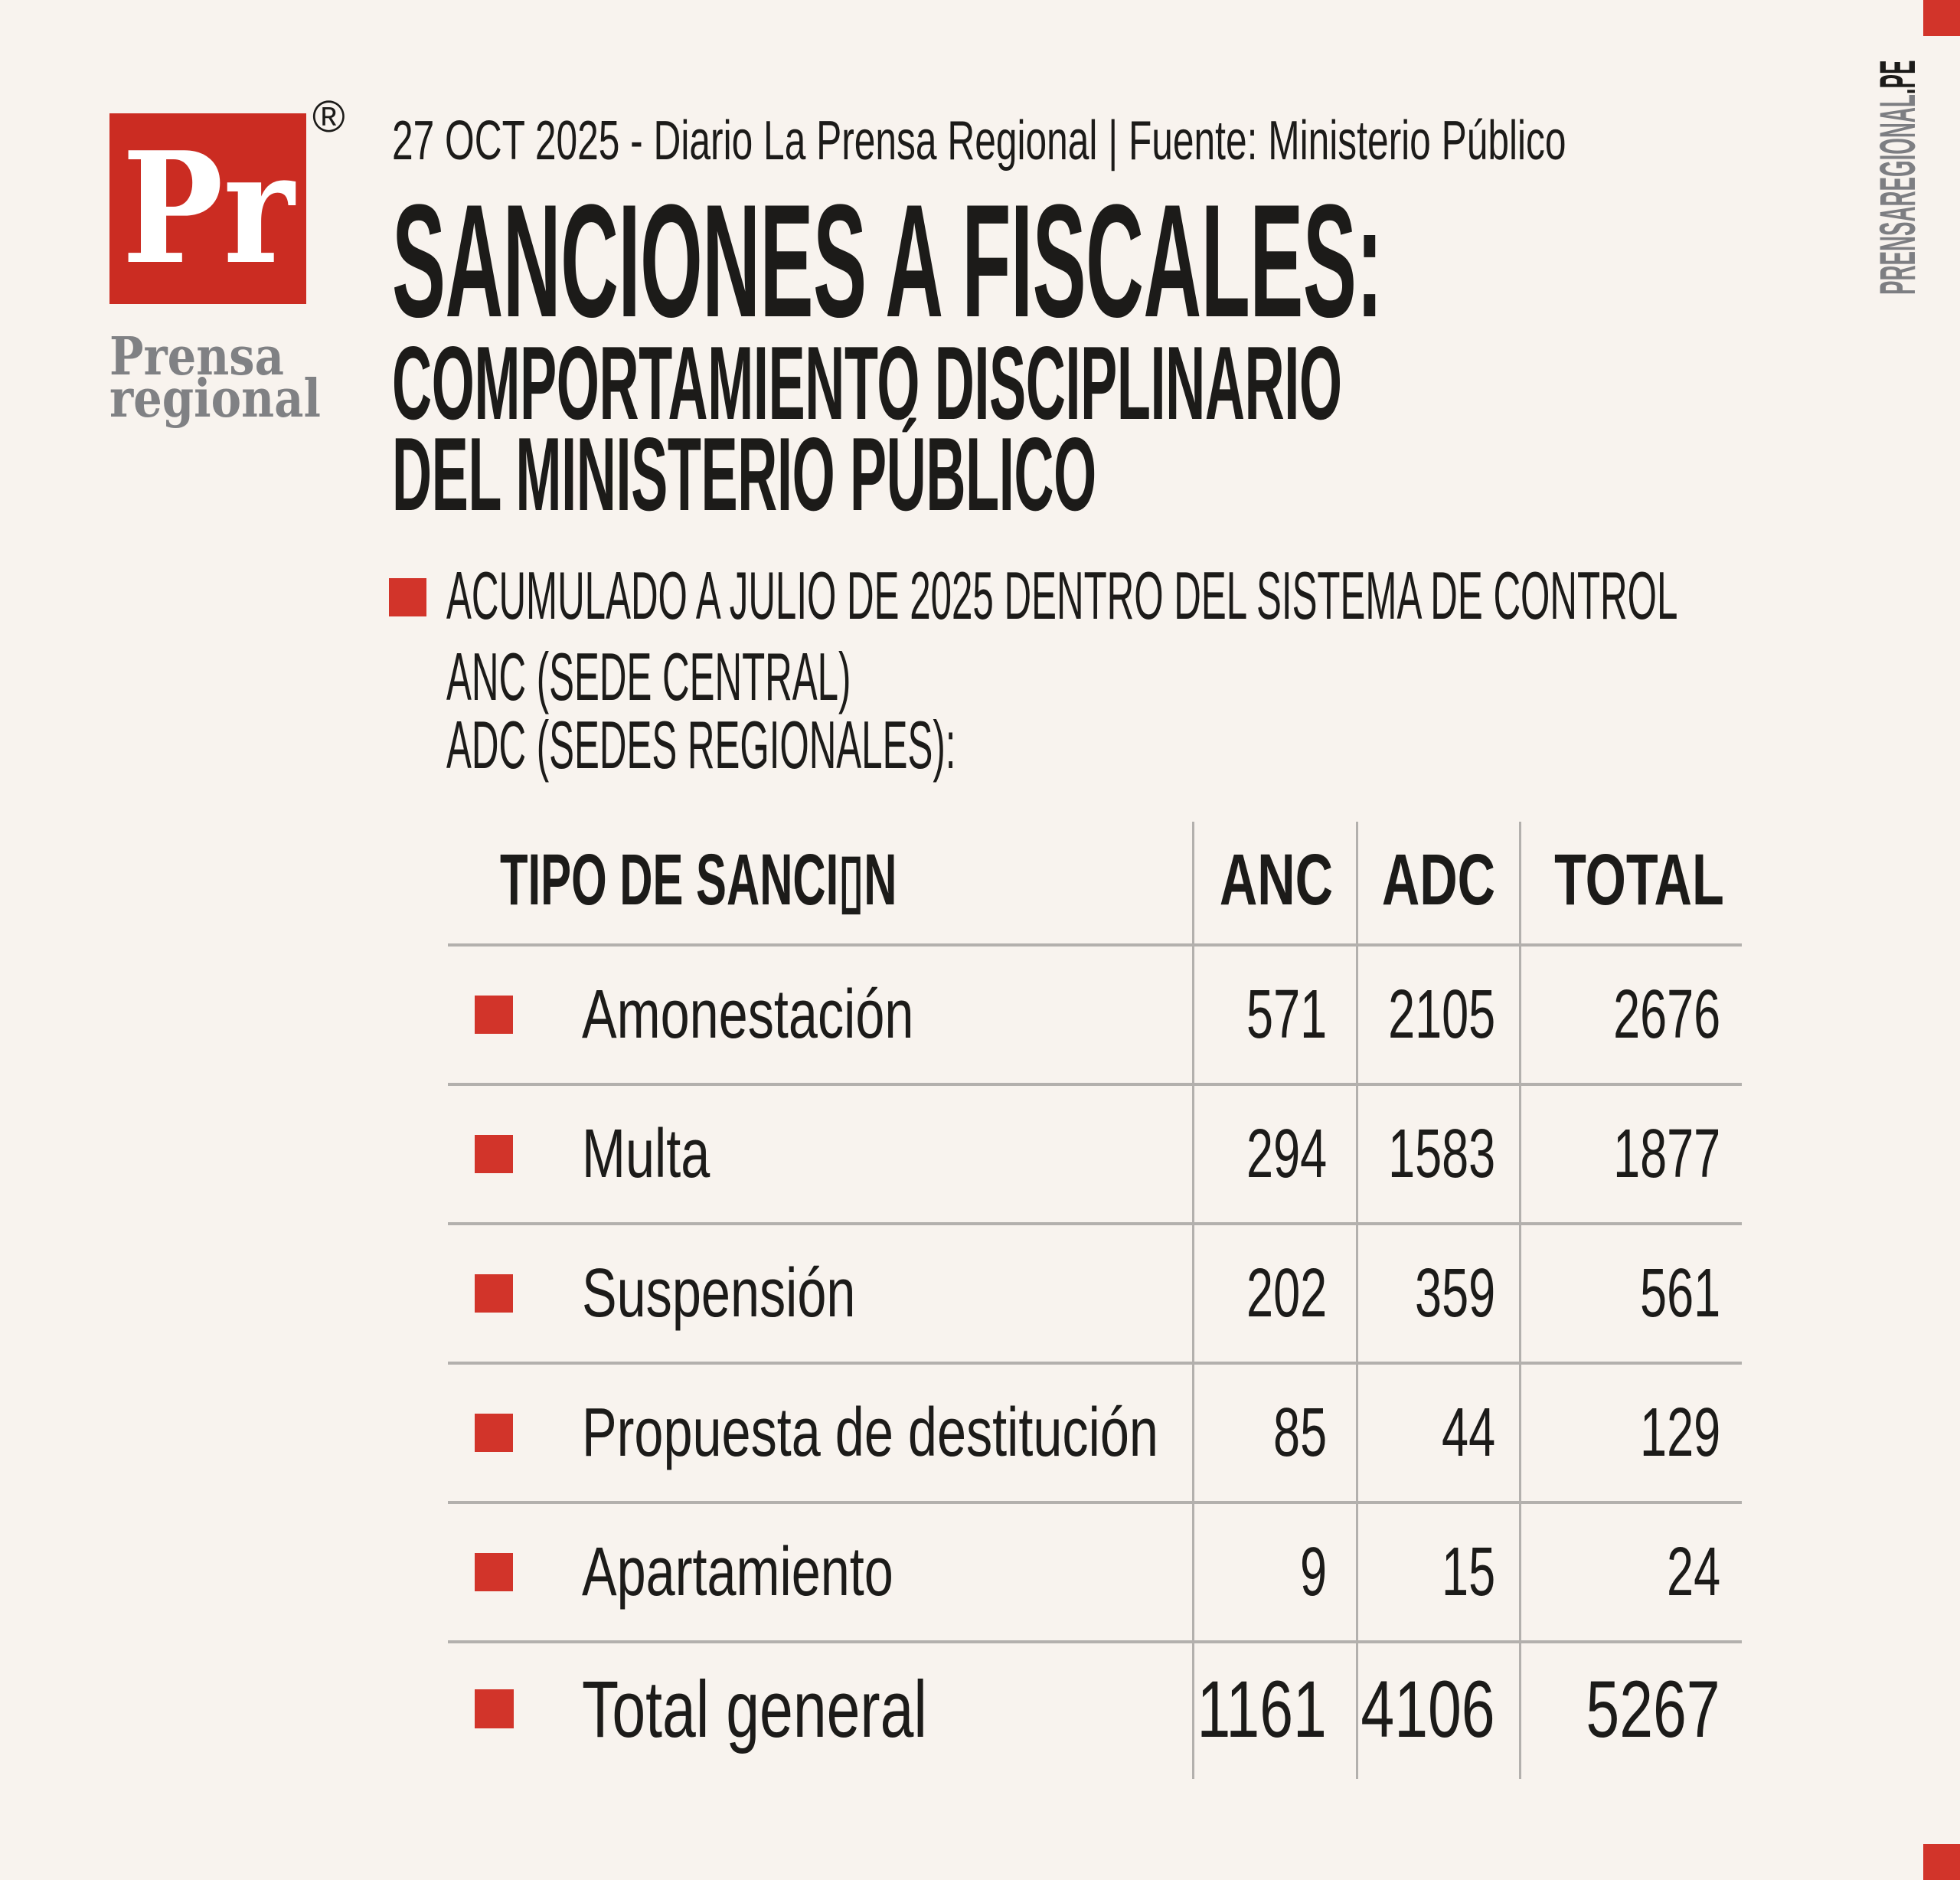 The height and width of the screenshot is (1880, 1960). Describe the element at coordinates (980, 1709) in the screenshot. I see `table-row-total-general: Total general 1161 4106 5267` at that location.